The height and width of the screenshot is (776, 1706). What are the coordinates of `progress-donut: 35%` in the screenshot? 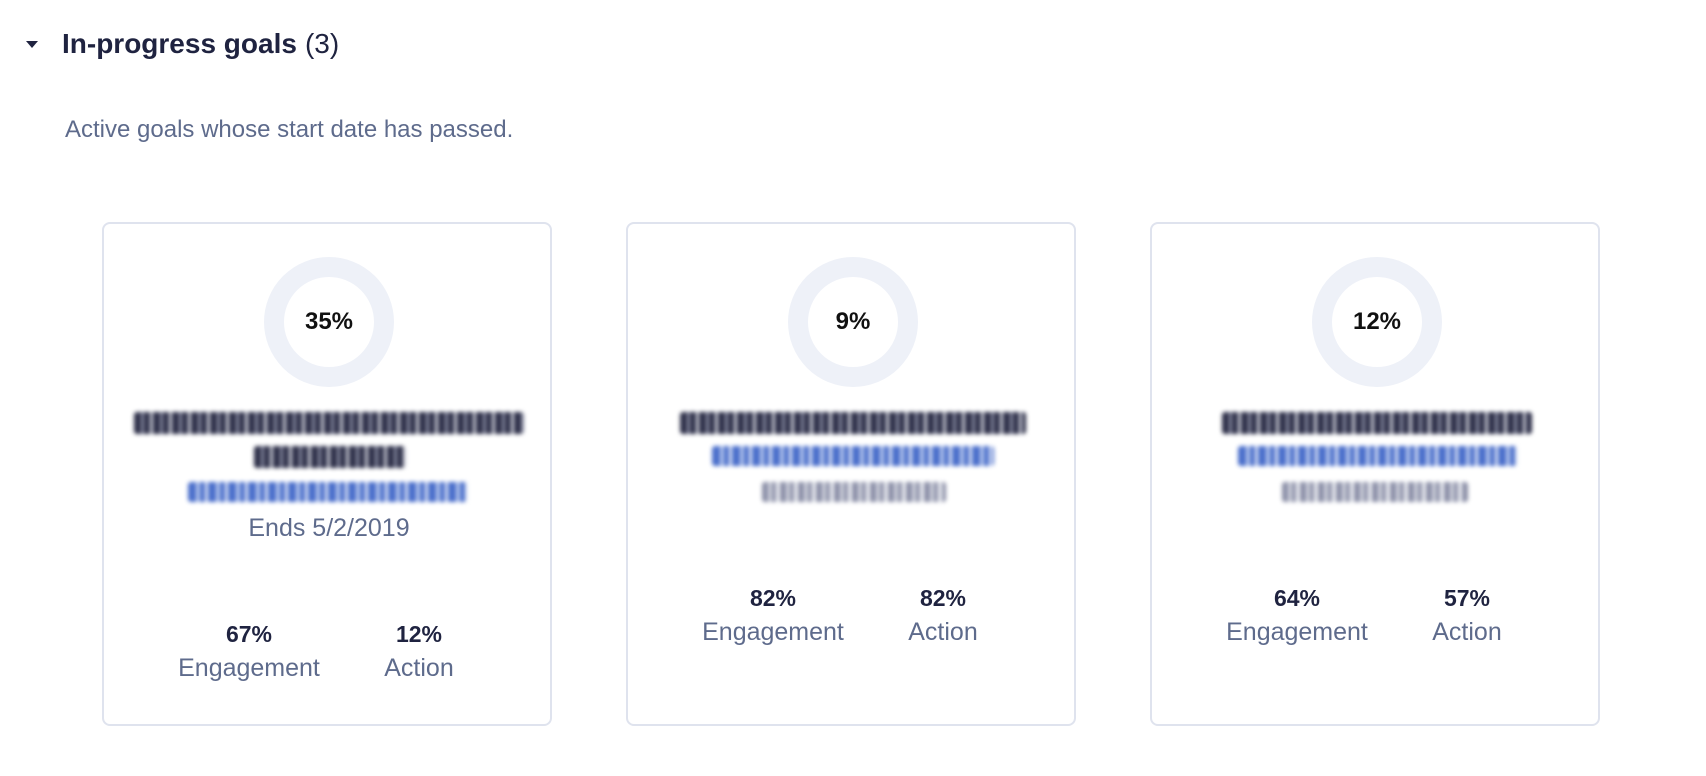 It's located at (329, 322).